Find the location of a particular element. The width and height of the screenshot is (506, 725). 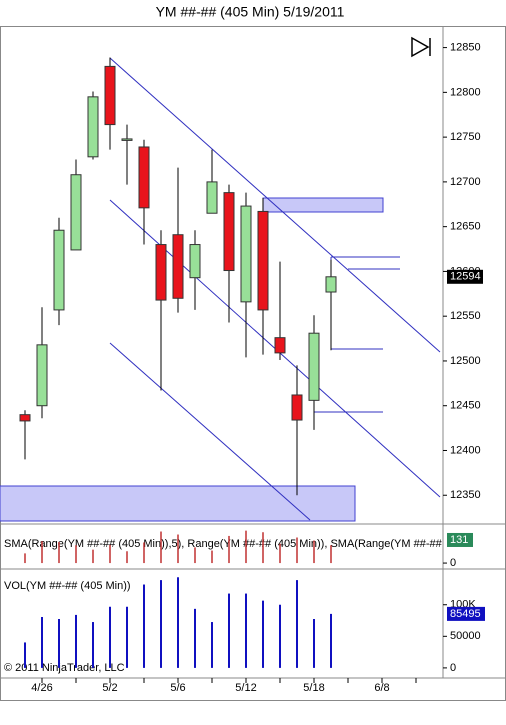

x-tick-label: 5/12 is located at coordinates (245, 688).